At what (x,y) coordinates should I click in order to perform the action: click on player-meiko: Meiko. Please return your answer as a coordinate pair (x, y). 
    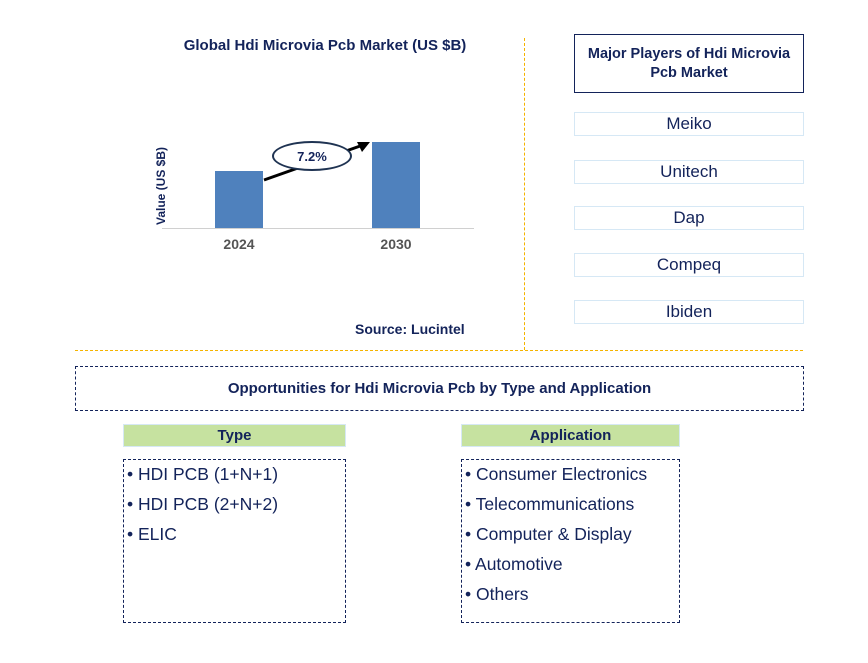
    Looking at the image, I should click on (689, 124).